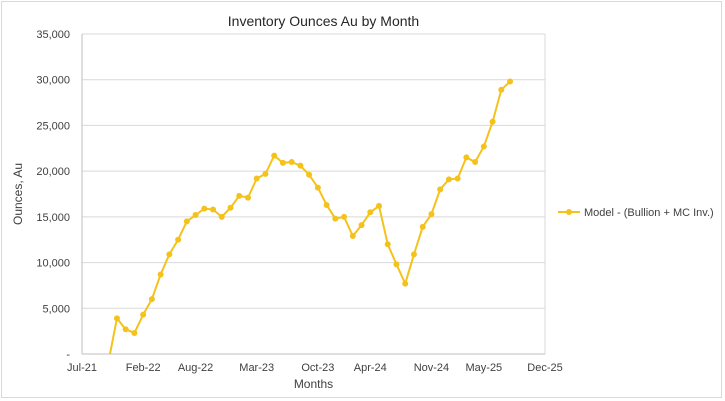 Image resolution: width=725 pixels, height=401 pixels. What do you see at coordinates (68, 355) in the screenshot?
I see `y-tick-label: -` at bounding box center [68, 355].